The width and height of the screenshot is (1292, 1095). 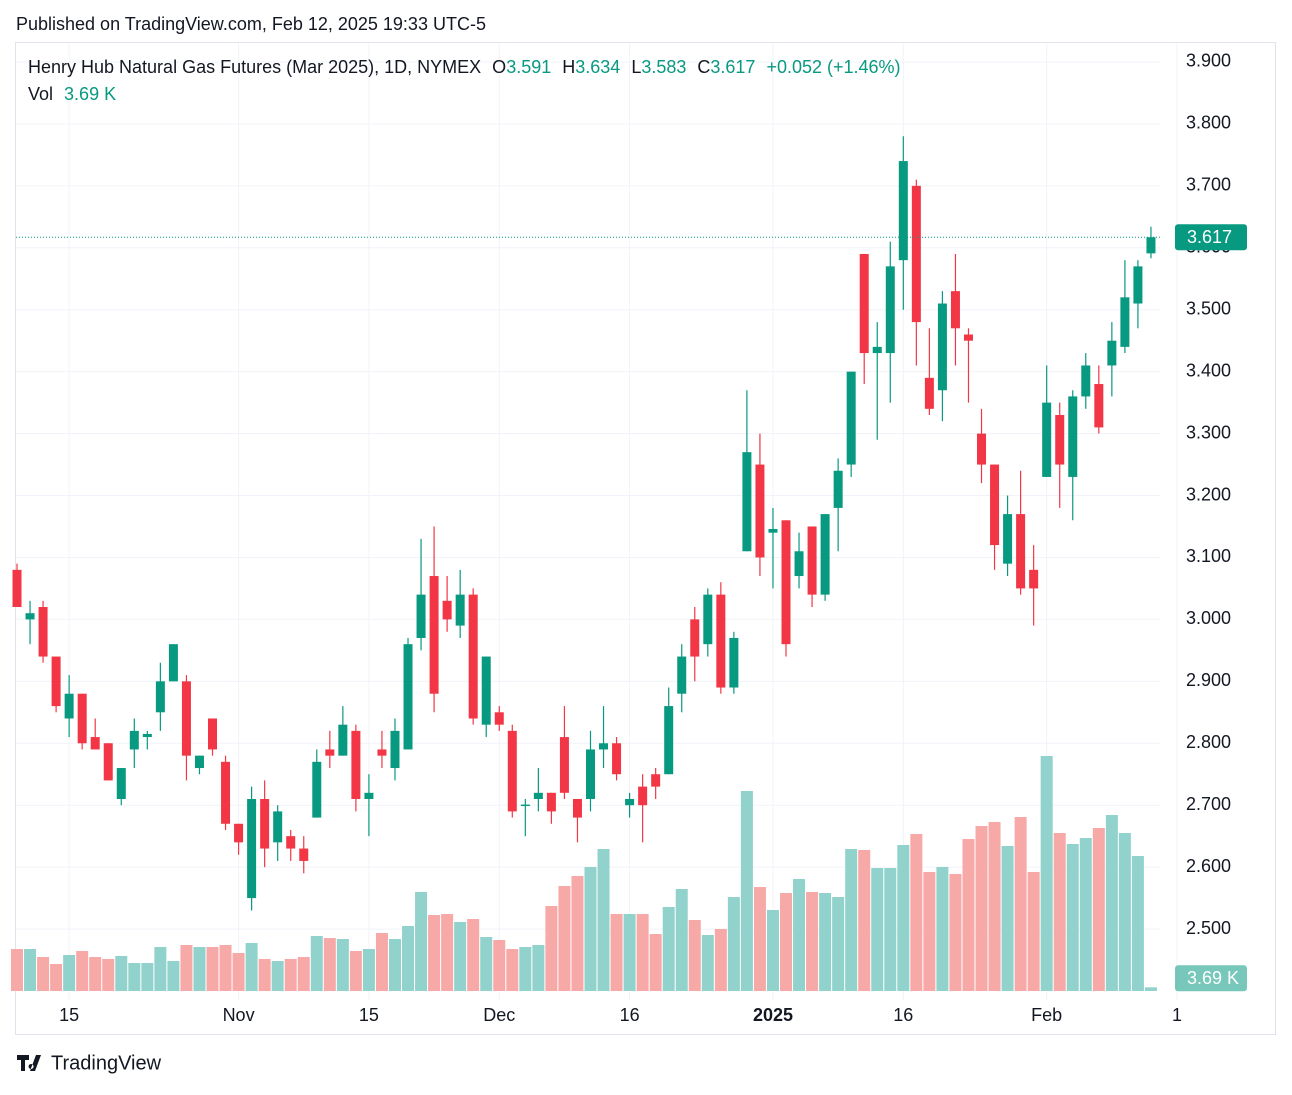 I want to click on high-value: 3.634, so click(x=597, y=67).